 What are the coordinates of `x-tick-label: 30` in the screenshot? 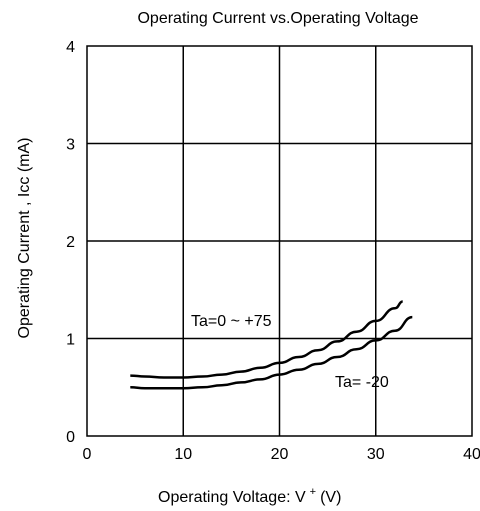 It's located at (376, 454).